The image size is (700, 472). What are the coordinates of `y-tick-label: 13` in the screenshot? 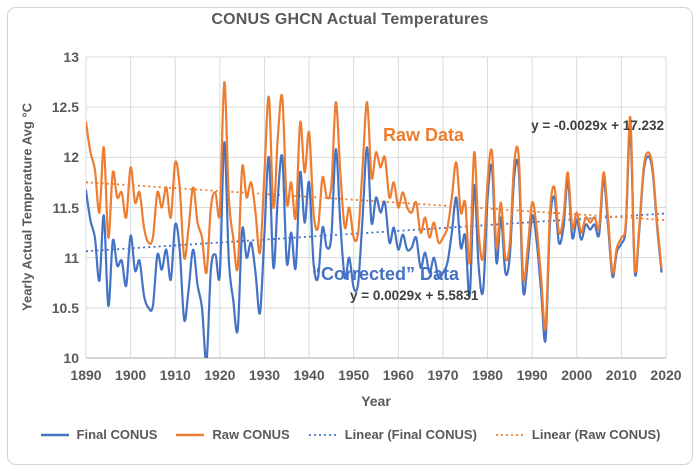 It's located at (71, 57).